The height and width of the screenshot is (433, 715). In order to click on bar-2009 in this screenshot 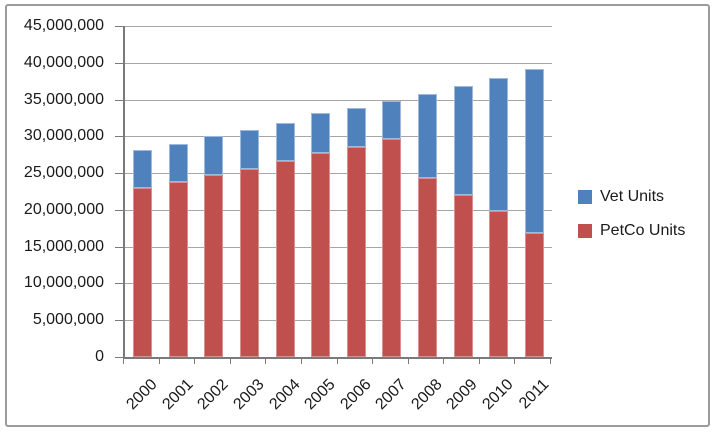, I will do `click(463, 221)`.